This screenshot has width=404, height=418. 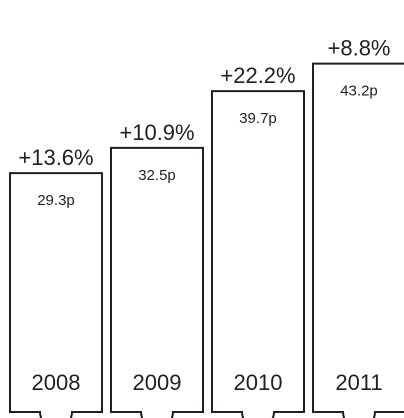 What do you see at coordinates (359, 48) in the screenshot?
I see `growth-label-2011: +8.8%` at bounding box center [359, 48].